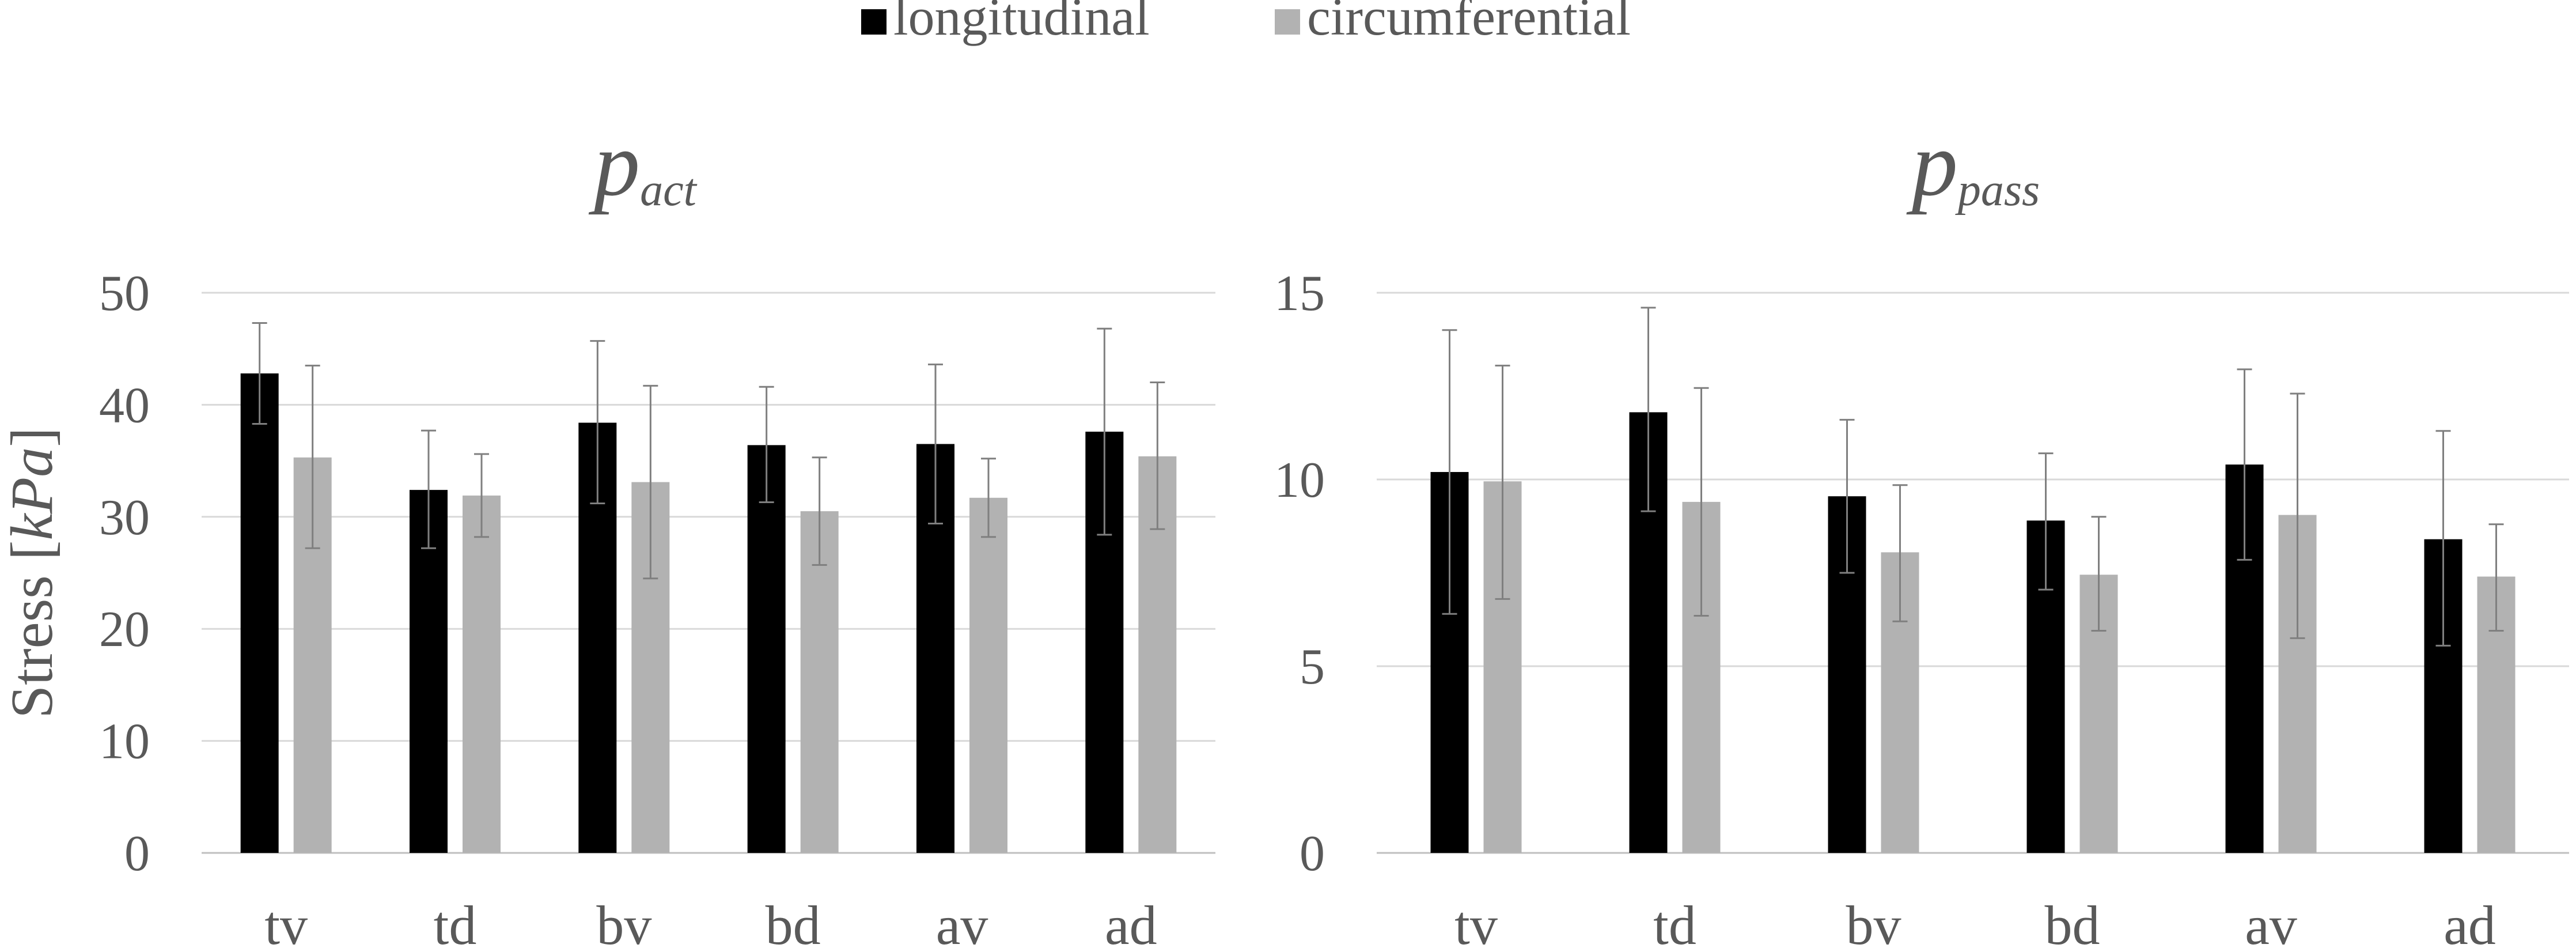 This screenshot has height=948, width=2576. What do you see at coordinates (124, 518) in the screenshot?
I see `y-tick-label: 30` at bounding box center [124, 518].